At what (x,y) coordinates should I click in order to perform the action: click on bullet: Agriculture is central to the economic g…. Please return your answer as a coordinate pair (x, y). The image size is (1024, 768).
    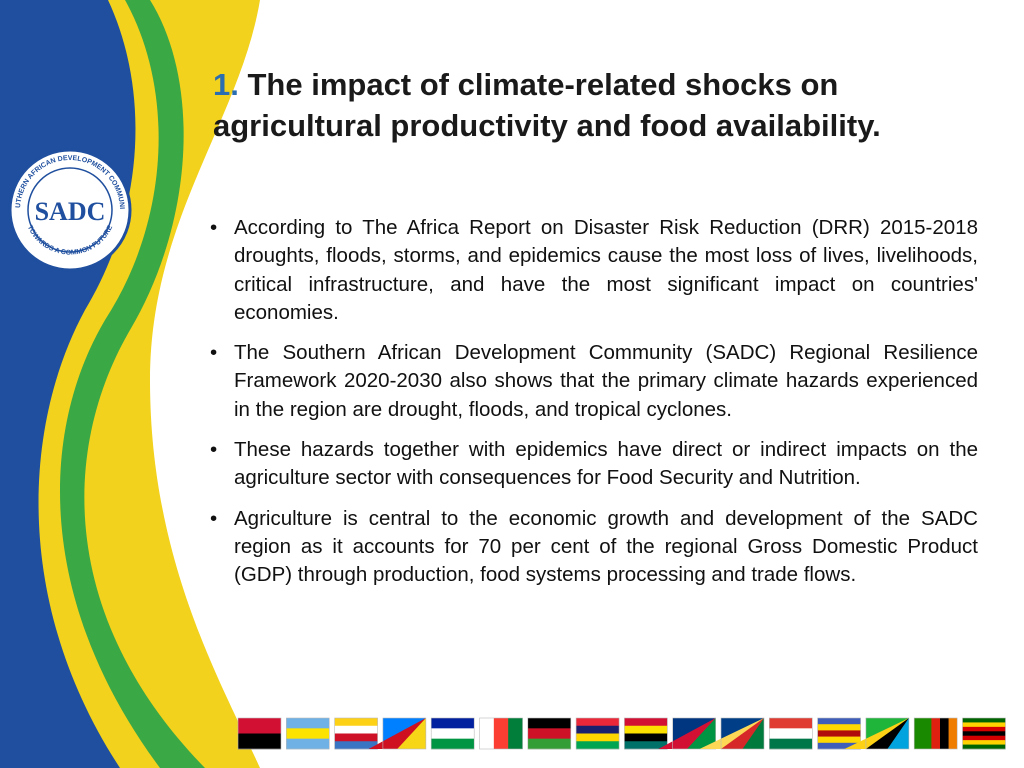
    Looking at the image, I should click on (594, 547).